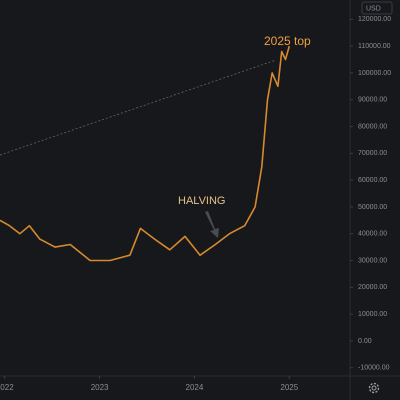 Image resolution: width=400 pixels, height=400 pixels. What do you see at coordinates (372, 153) in the screenshot?
I see `y-tick-label: 70000.00` at bounding box center [372, 153].